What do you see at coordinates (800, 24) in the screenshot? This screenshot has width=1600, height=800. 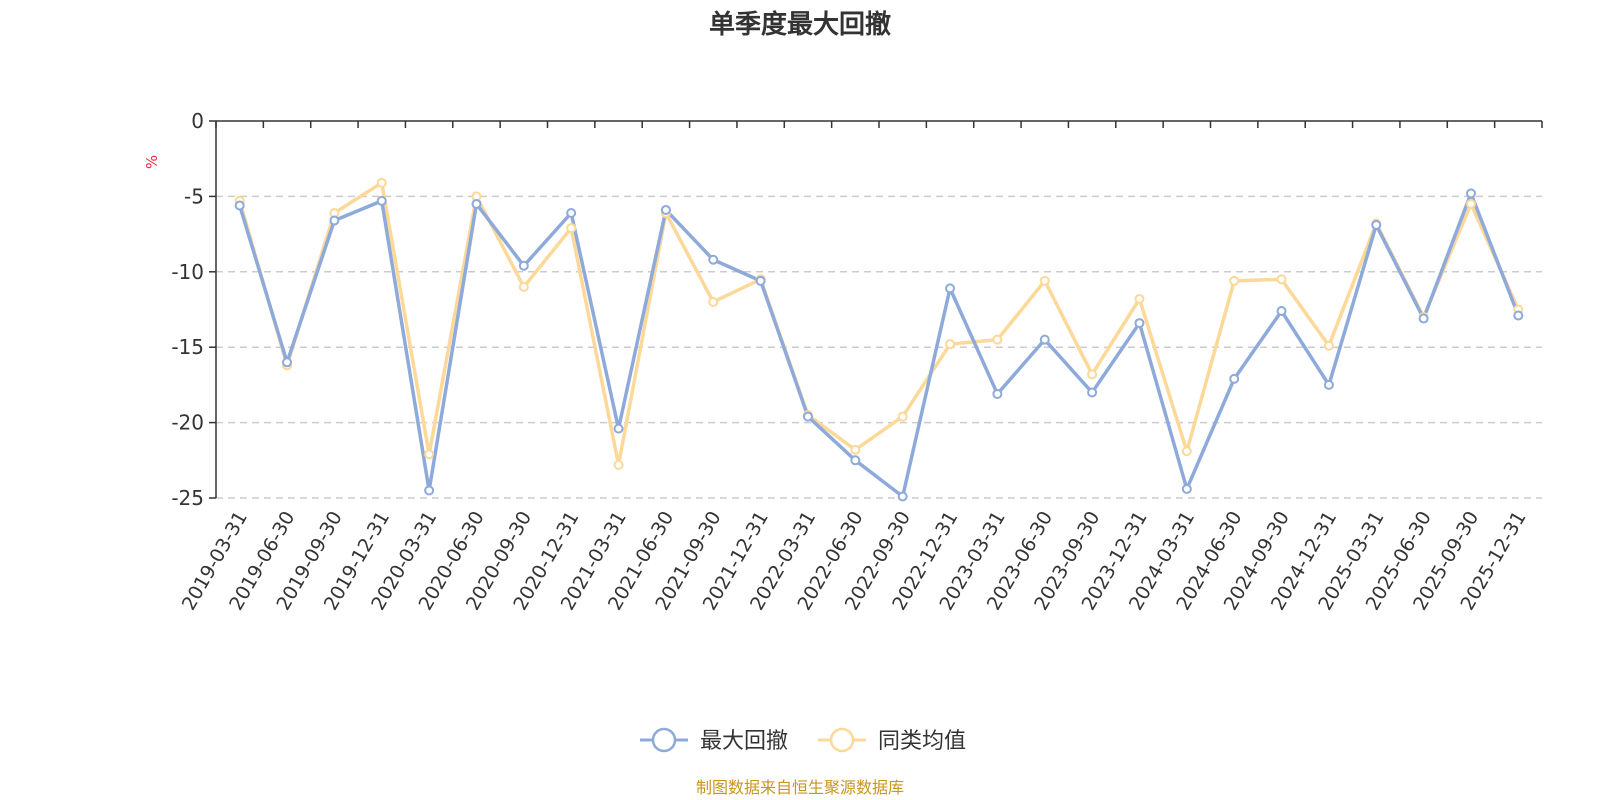 I see `chart-title: 单季度最大回撤` at bounding box center [800, 24].